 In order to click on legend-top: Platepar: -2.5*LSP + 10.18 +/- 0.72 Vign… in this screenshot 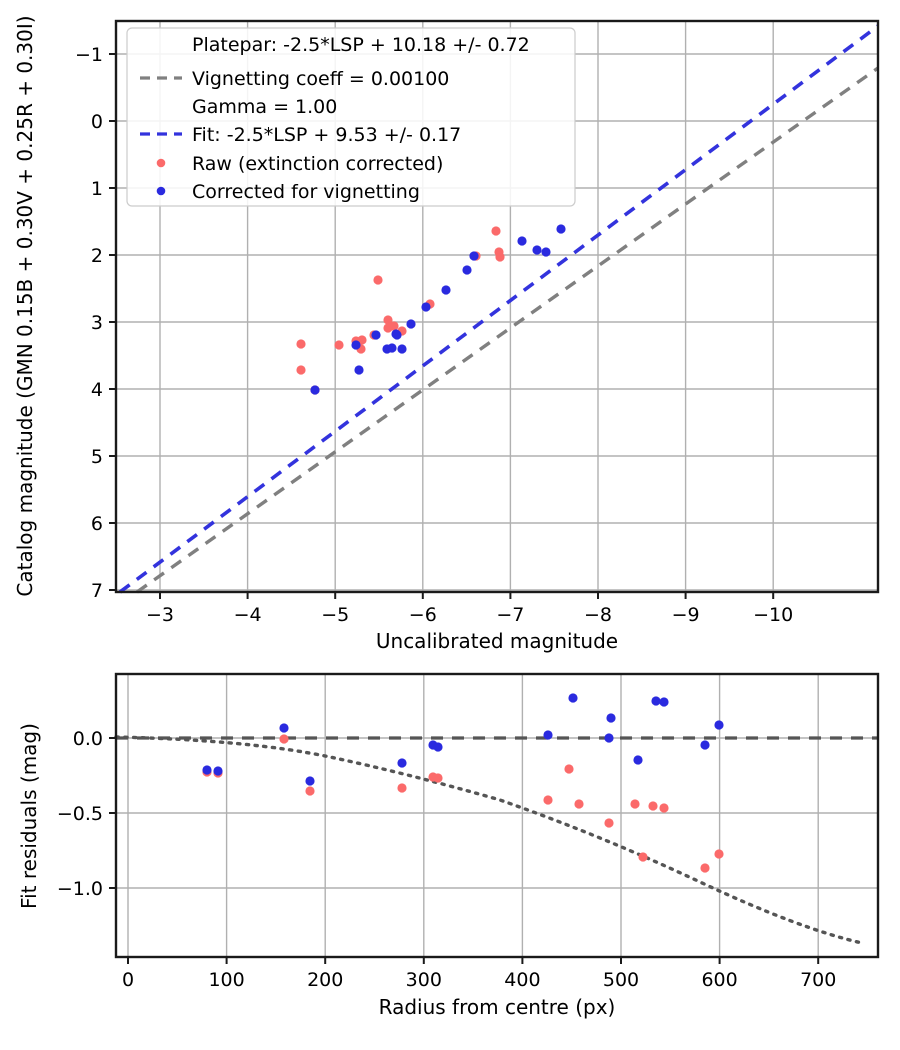, I will do `click(351, 117)`.